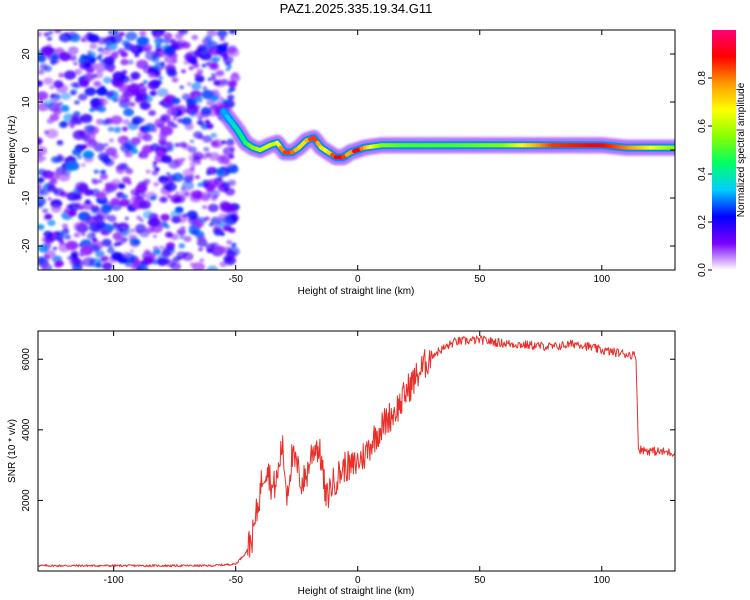 The height and width of the screenshot is (600, 750). I want to click on colorbar-tick-label: 0.6, so click(702, 126).